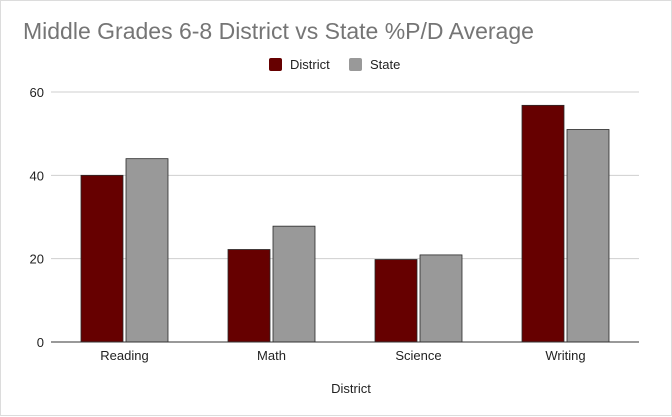  Describe the element at coordinates (271, 355) in the screenshot. I see `x-tick-label: Math` at that location.